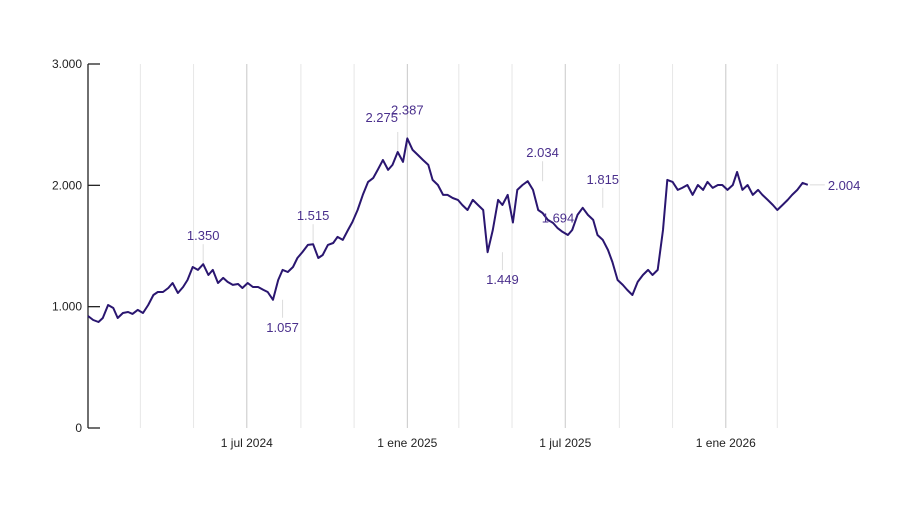 Image resolution: width=900 pixels, height=505 pixels. Describe the element at coordinates (67, 246) in the screenshot. I see `y-axis-ticks: 0 1.000 2.000 3.000` at that location.